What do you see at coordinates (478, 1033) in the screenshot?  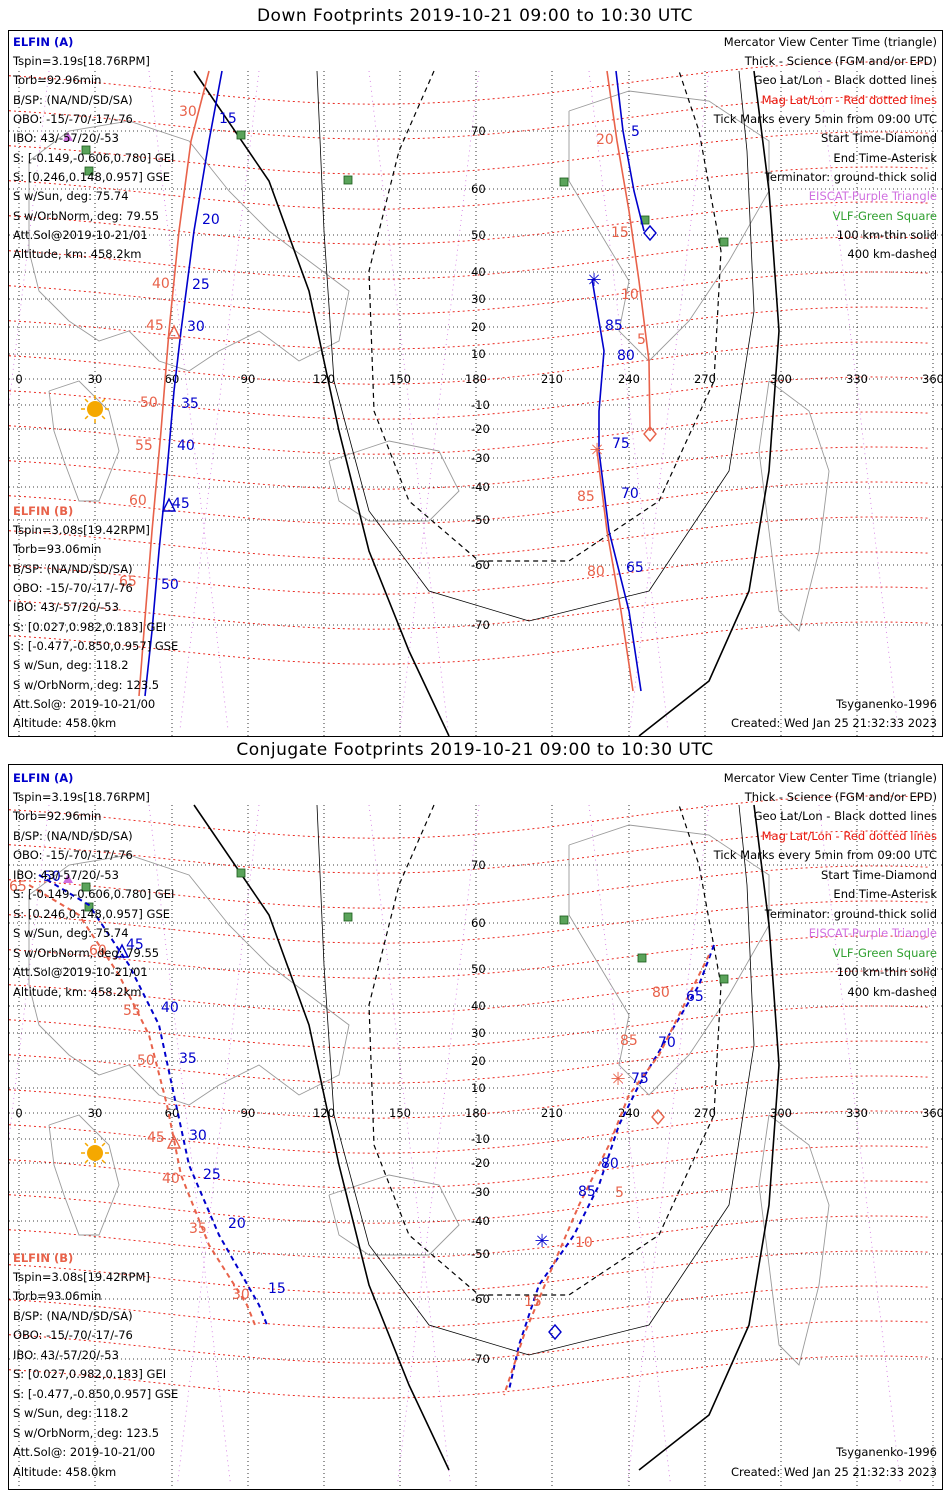 I see `lat-label: 30` at bounding box center [478, 1033].